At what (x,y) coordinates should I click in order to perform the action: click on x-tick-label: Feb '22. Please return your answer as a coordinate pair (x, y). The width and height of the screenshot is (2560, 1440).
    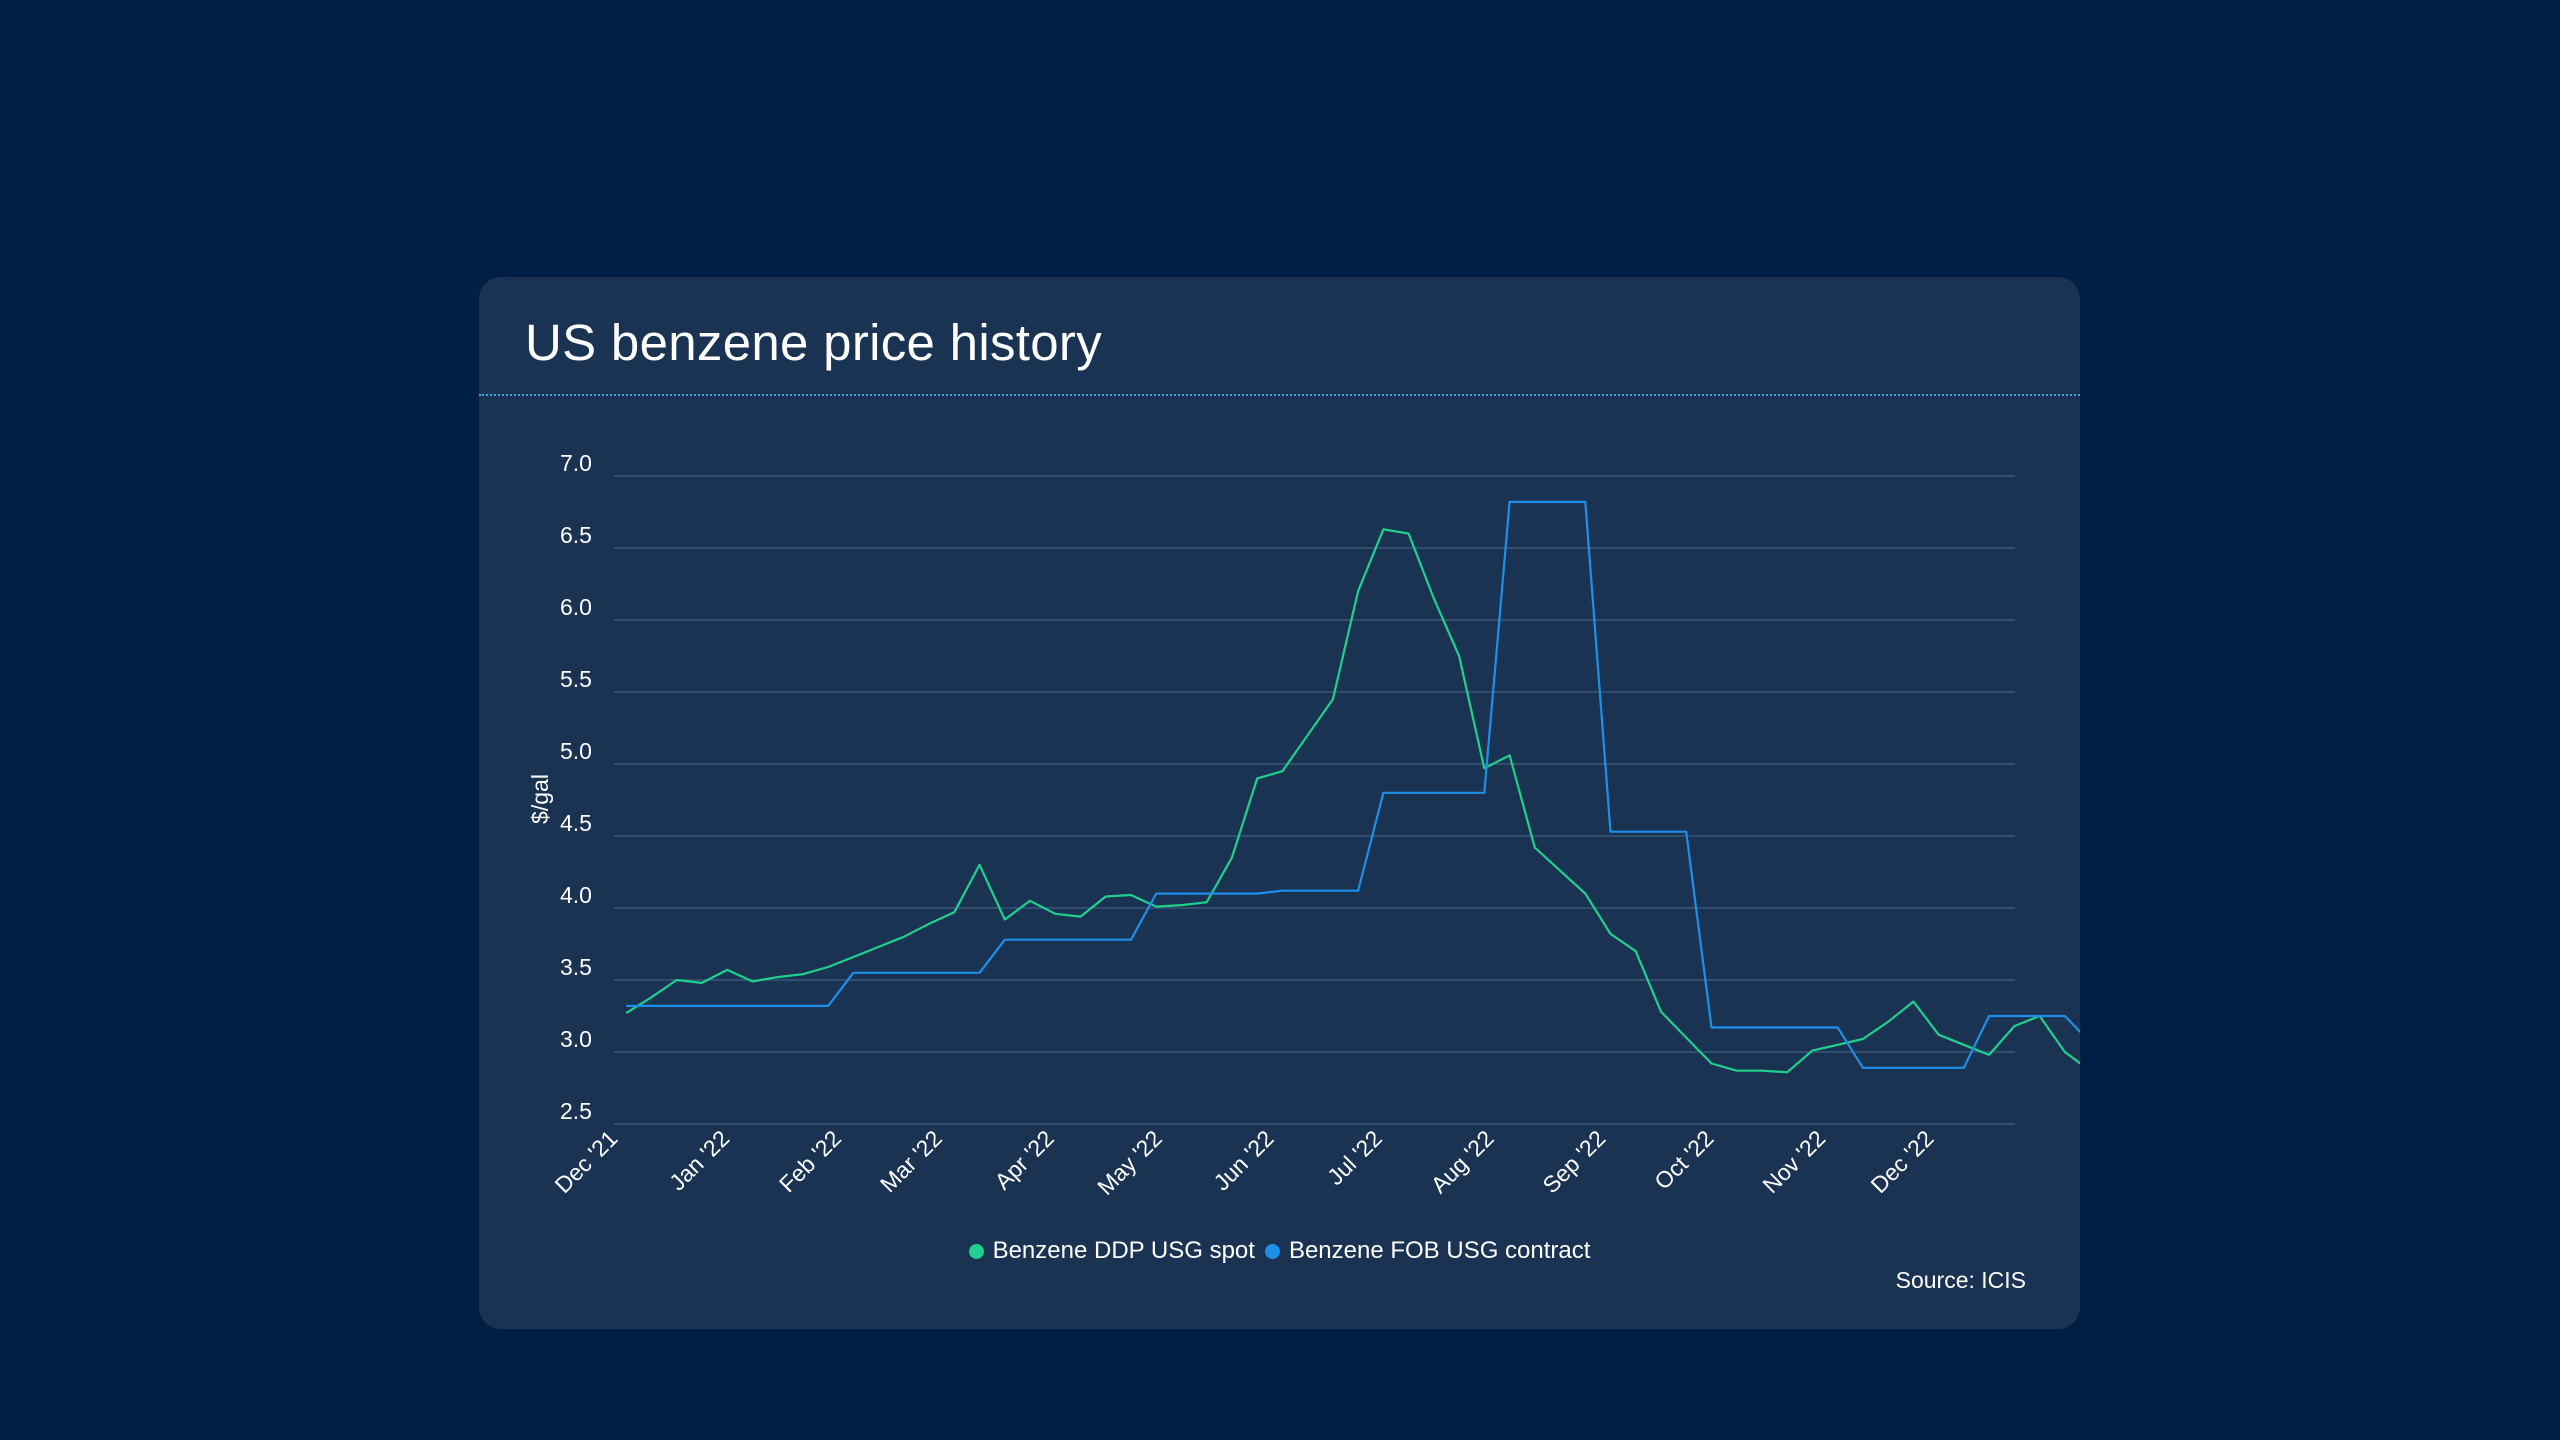
    Looking at the image, I should click on (810, 1161).